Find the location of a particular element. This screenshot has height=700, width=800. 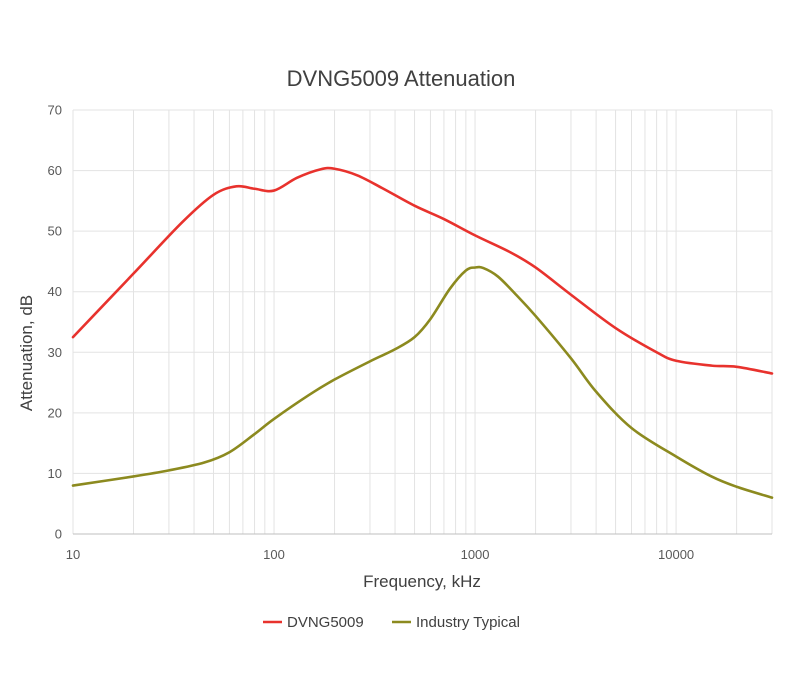

legend: DVNG5009 Industry Typical is located at coordinates (391, 622).